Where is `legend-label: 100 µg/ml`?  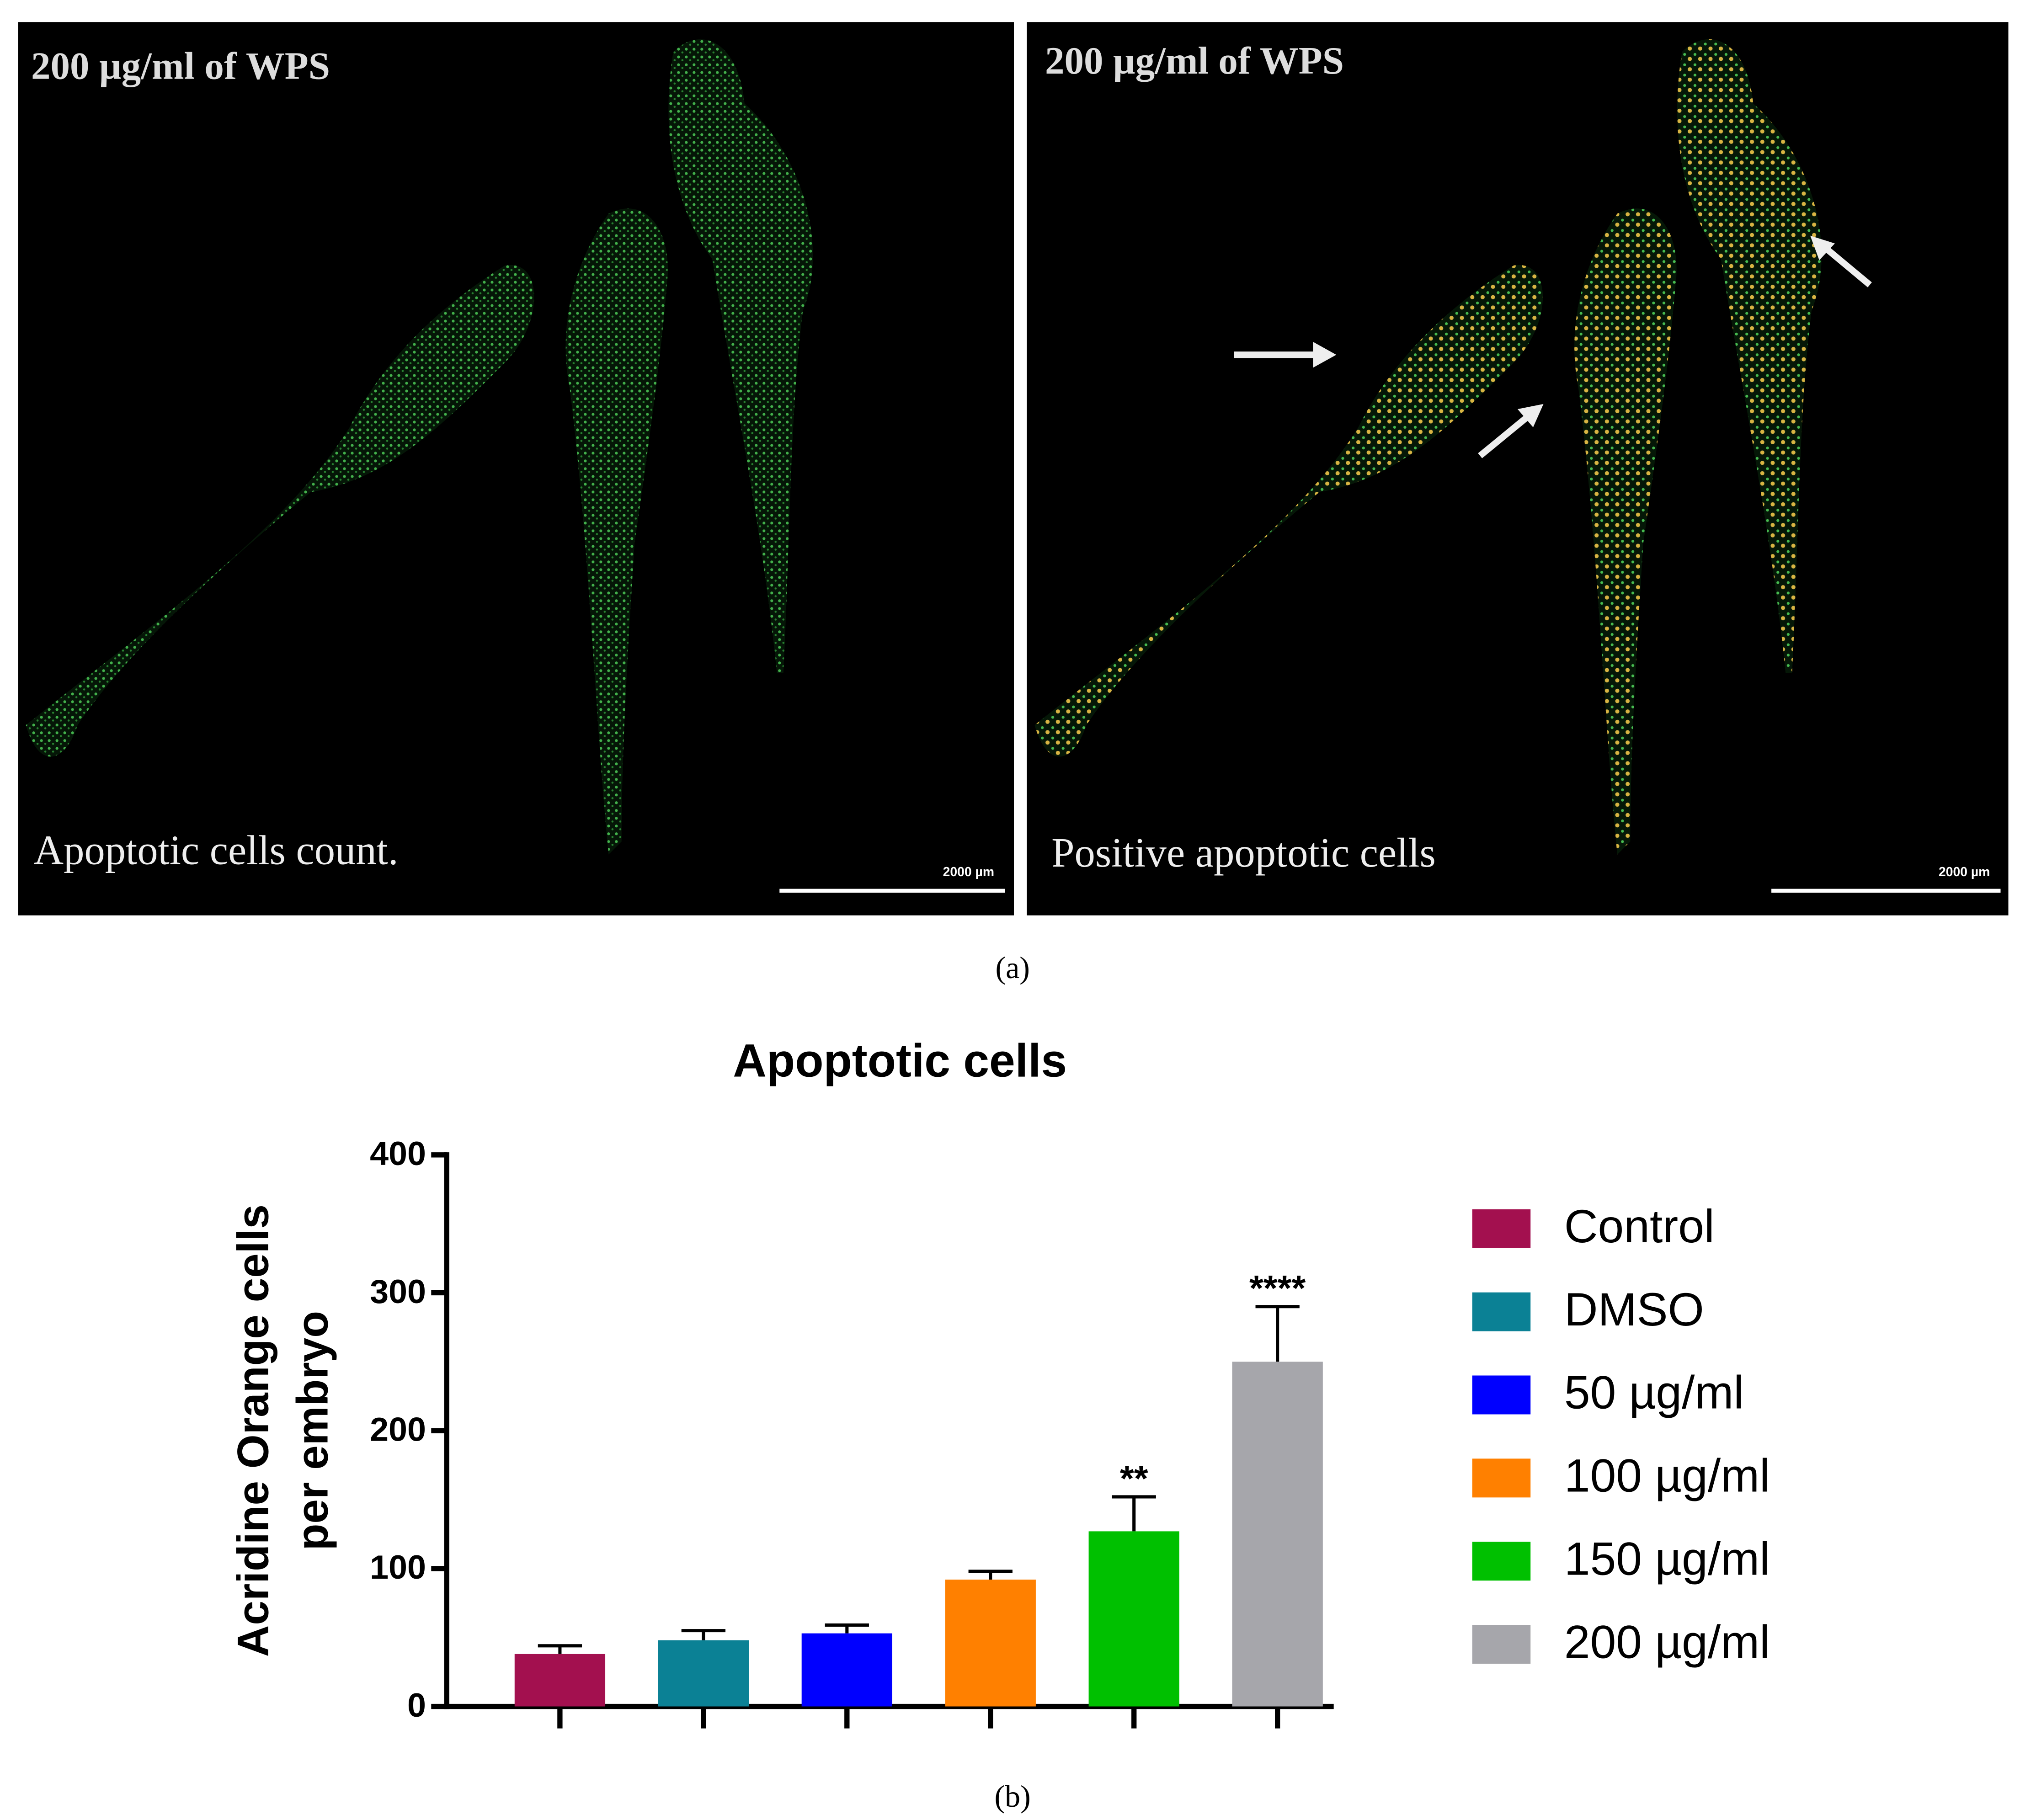
legend-label: 100 µg/ml is located at coordinates (1667, 1476).